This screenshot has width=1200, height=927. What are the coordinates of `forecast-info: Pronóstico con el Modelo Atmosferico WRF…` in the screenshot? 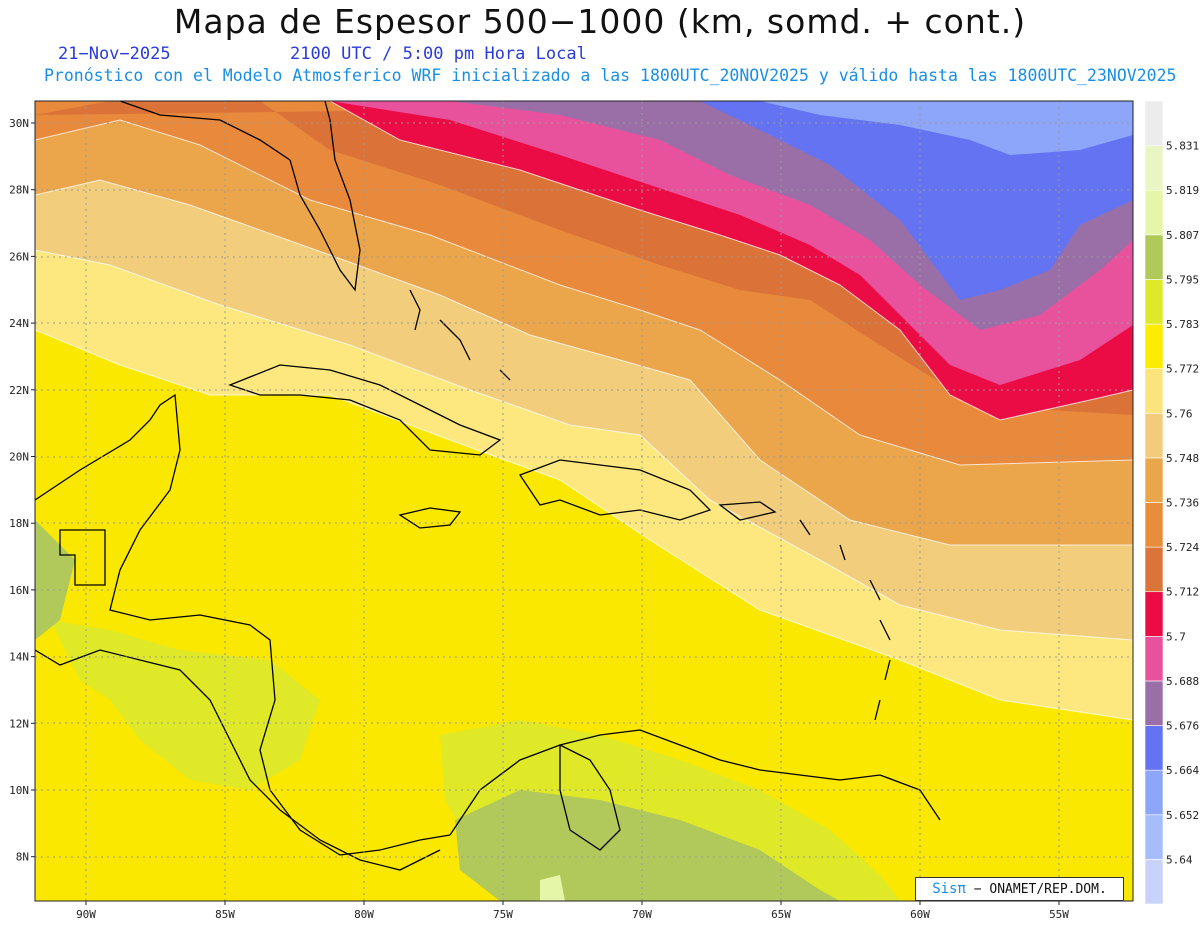 It's located at (610, 75).